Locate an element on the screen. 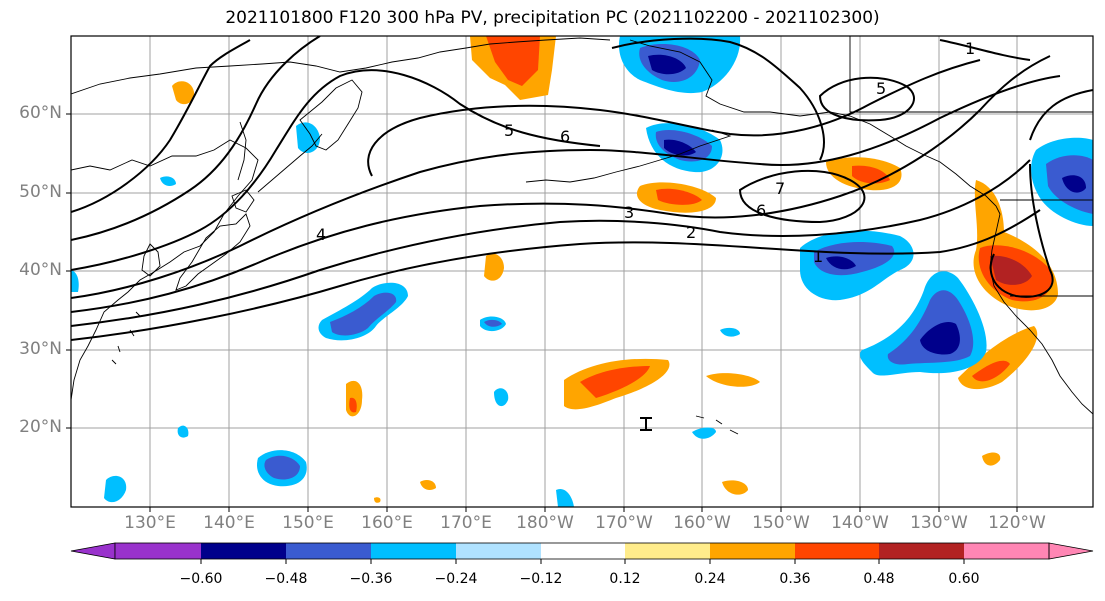 Image resolution: width=1105 pixels, height=601 pixels. lon-label: 120°W is located at coordinates (1017, 523).